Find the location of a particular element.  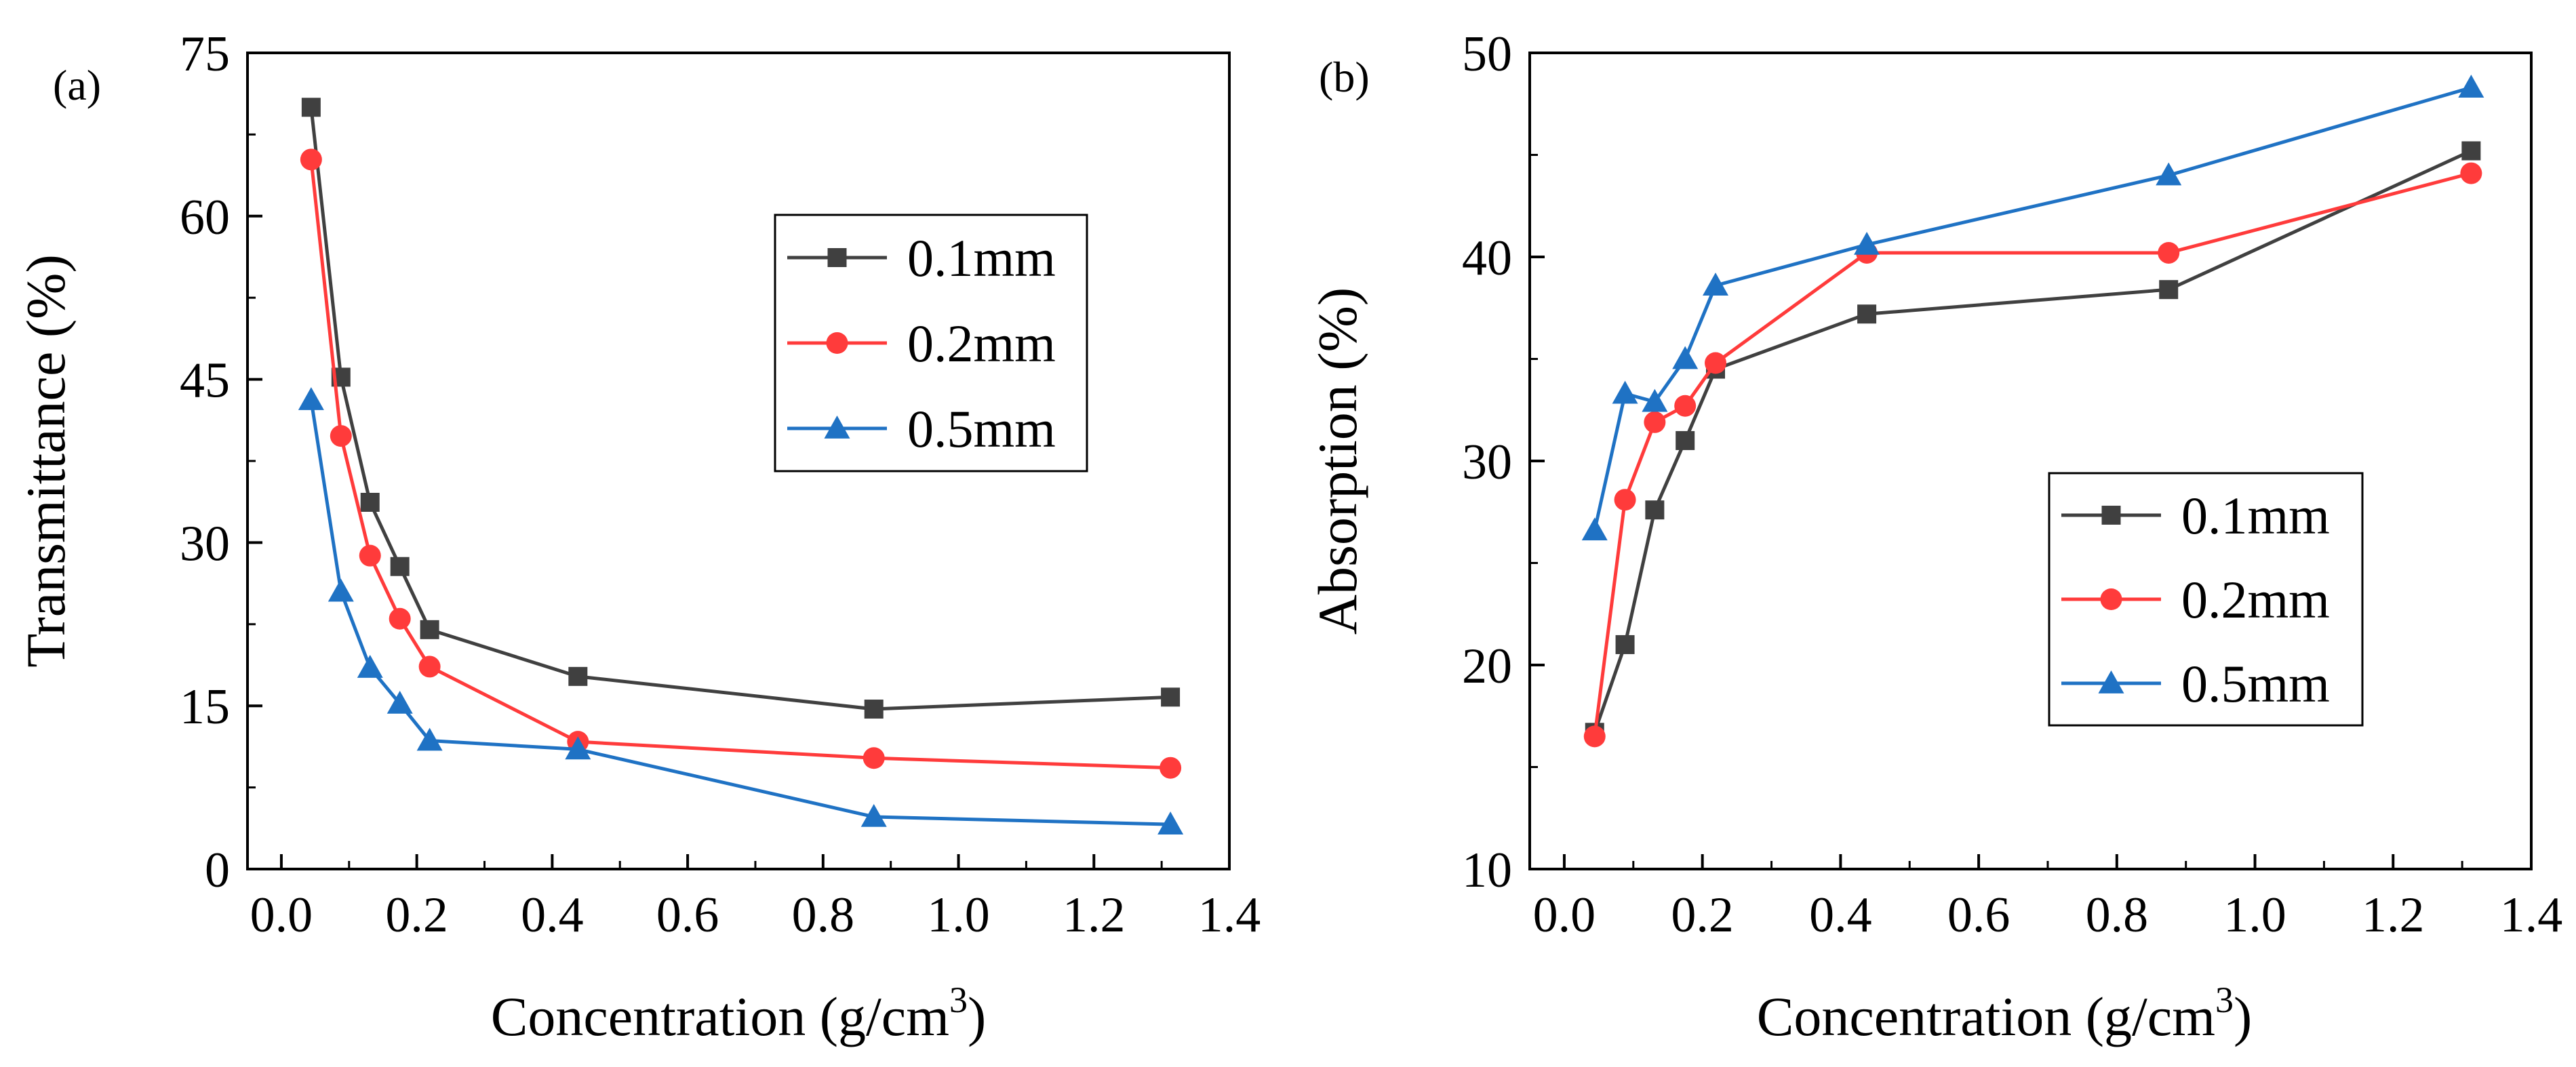

legend: 0.1mm 0.2mm 0.5mm is located at coordinates (931, 343).